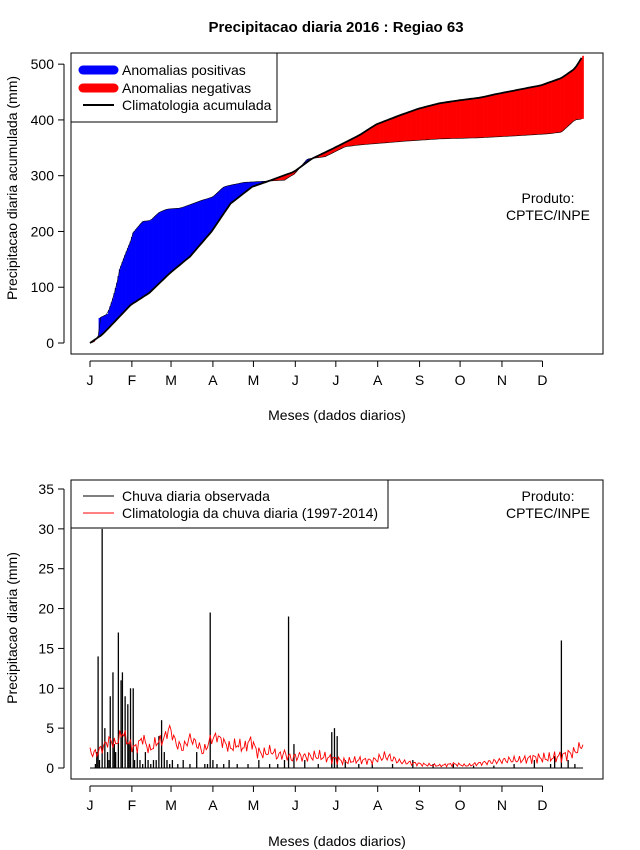 The width and height of the screenshot is (640, 850). What do you see at coordinates (502, 805) in the screenshot?
I see `bottom-x-tick-label: N` at bounding box center [502, 805].